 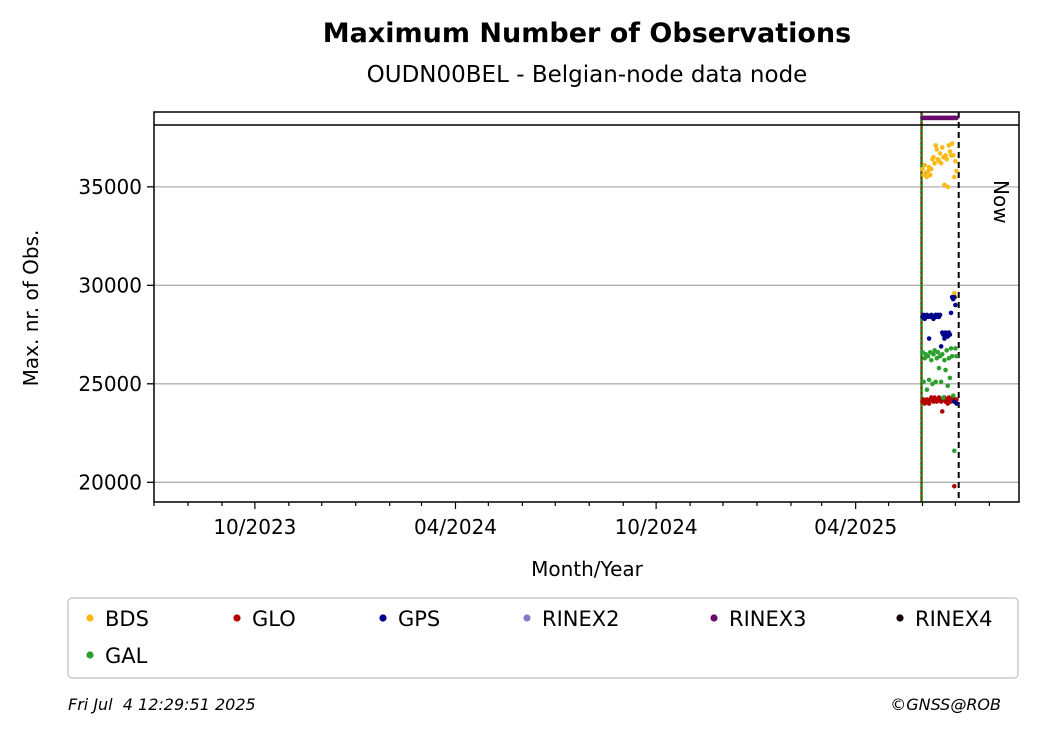 I want to click on reference-lines, so click(x=940, y=307).